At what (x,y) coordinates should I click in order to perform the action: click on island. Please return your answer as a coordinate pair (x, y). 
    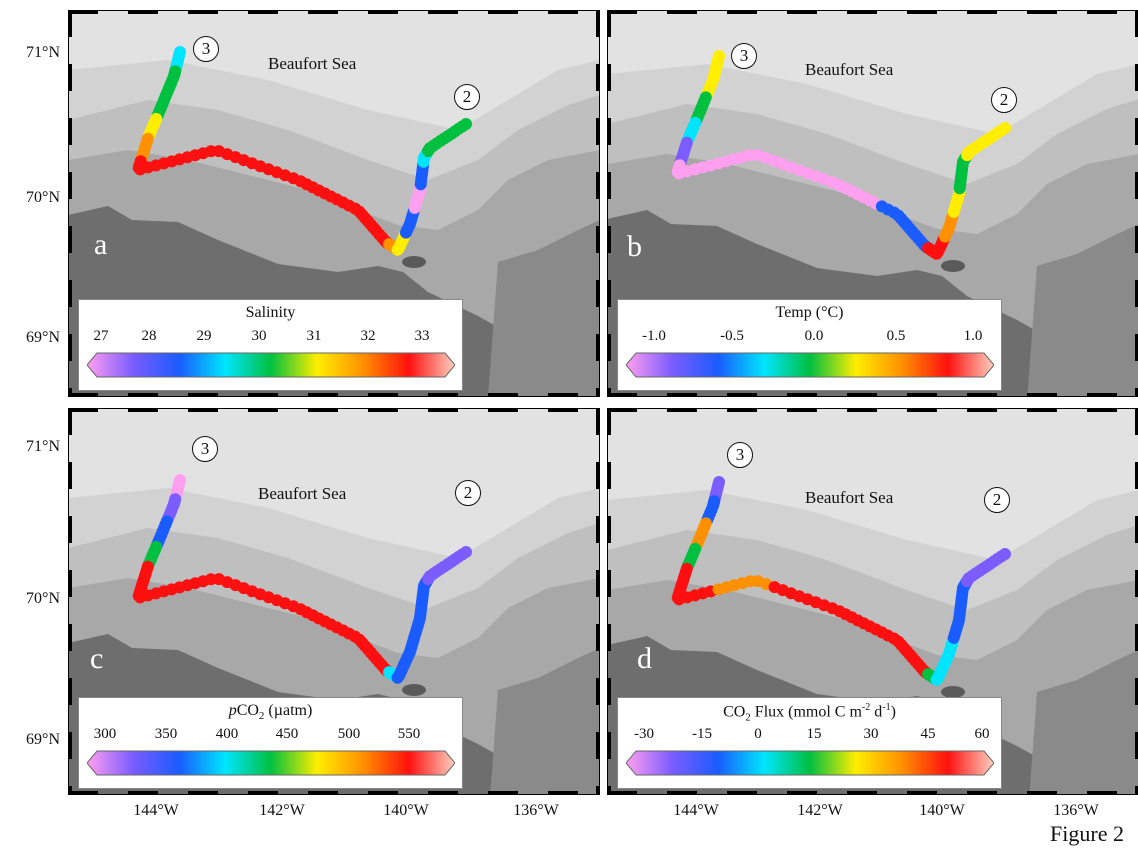
    Looking at the image, I should click on (953, 692).